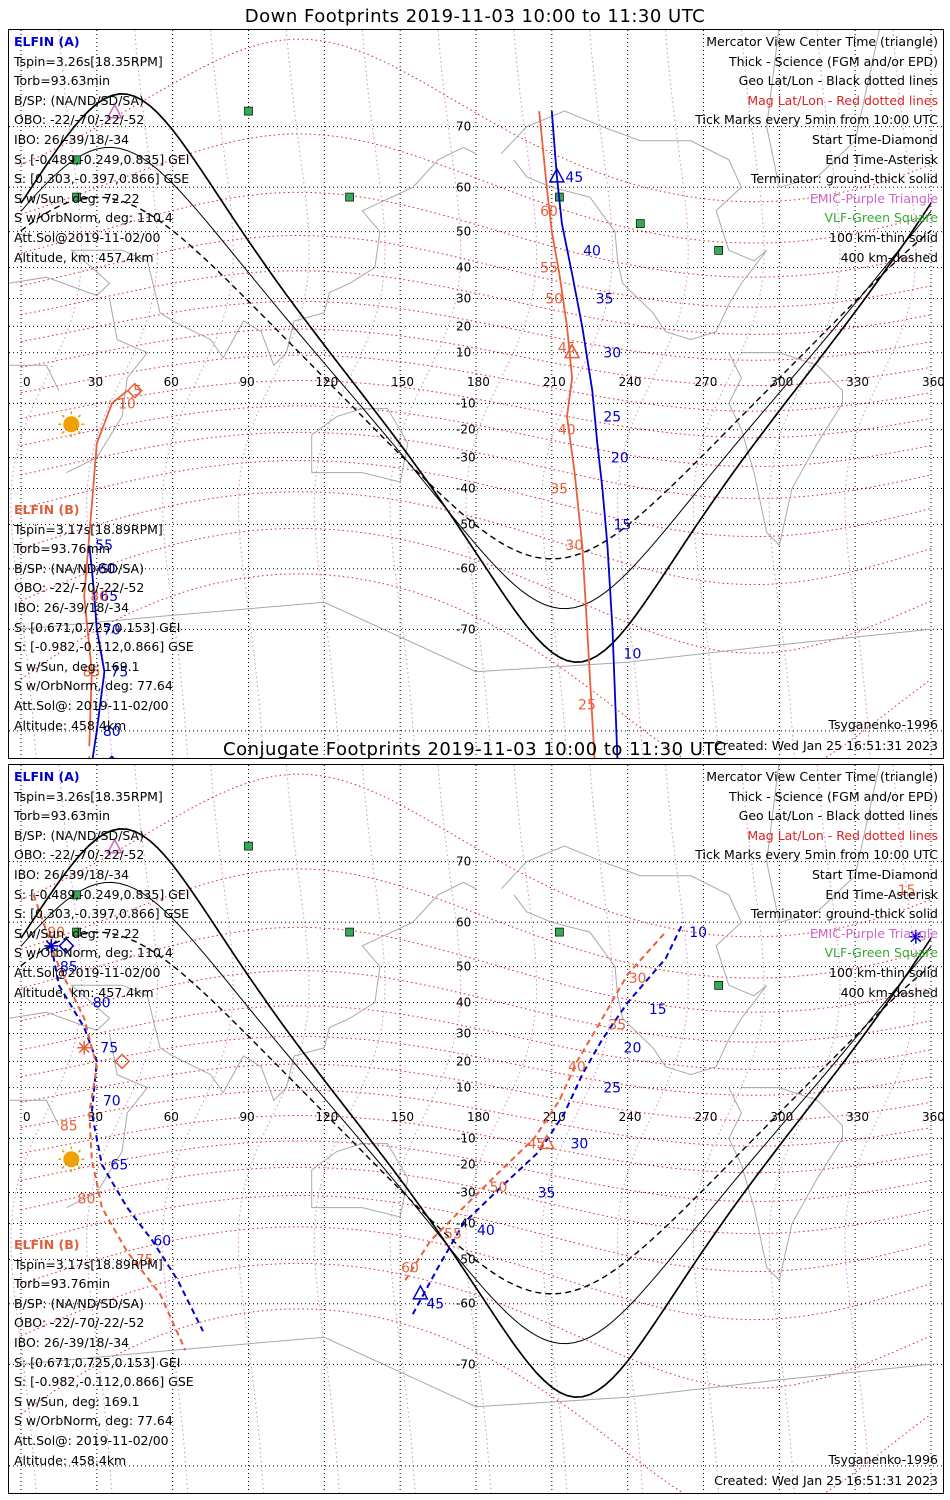 This screenshot has height=1500, width=950. What do you see at coordinates (62, 81) in the screenshot?
I see `elfin-a-param: Torb=93.63min` at bounding box center [62, 81].